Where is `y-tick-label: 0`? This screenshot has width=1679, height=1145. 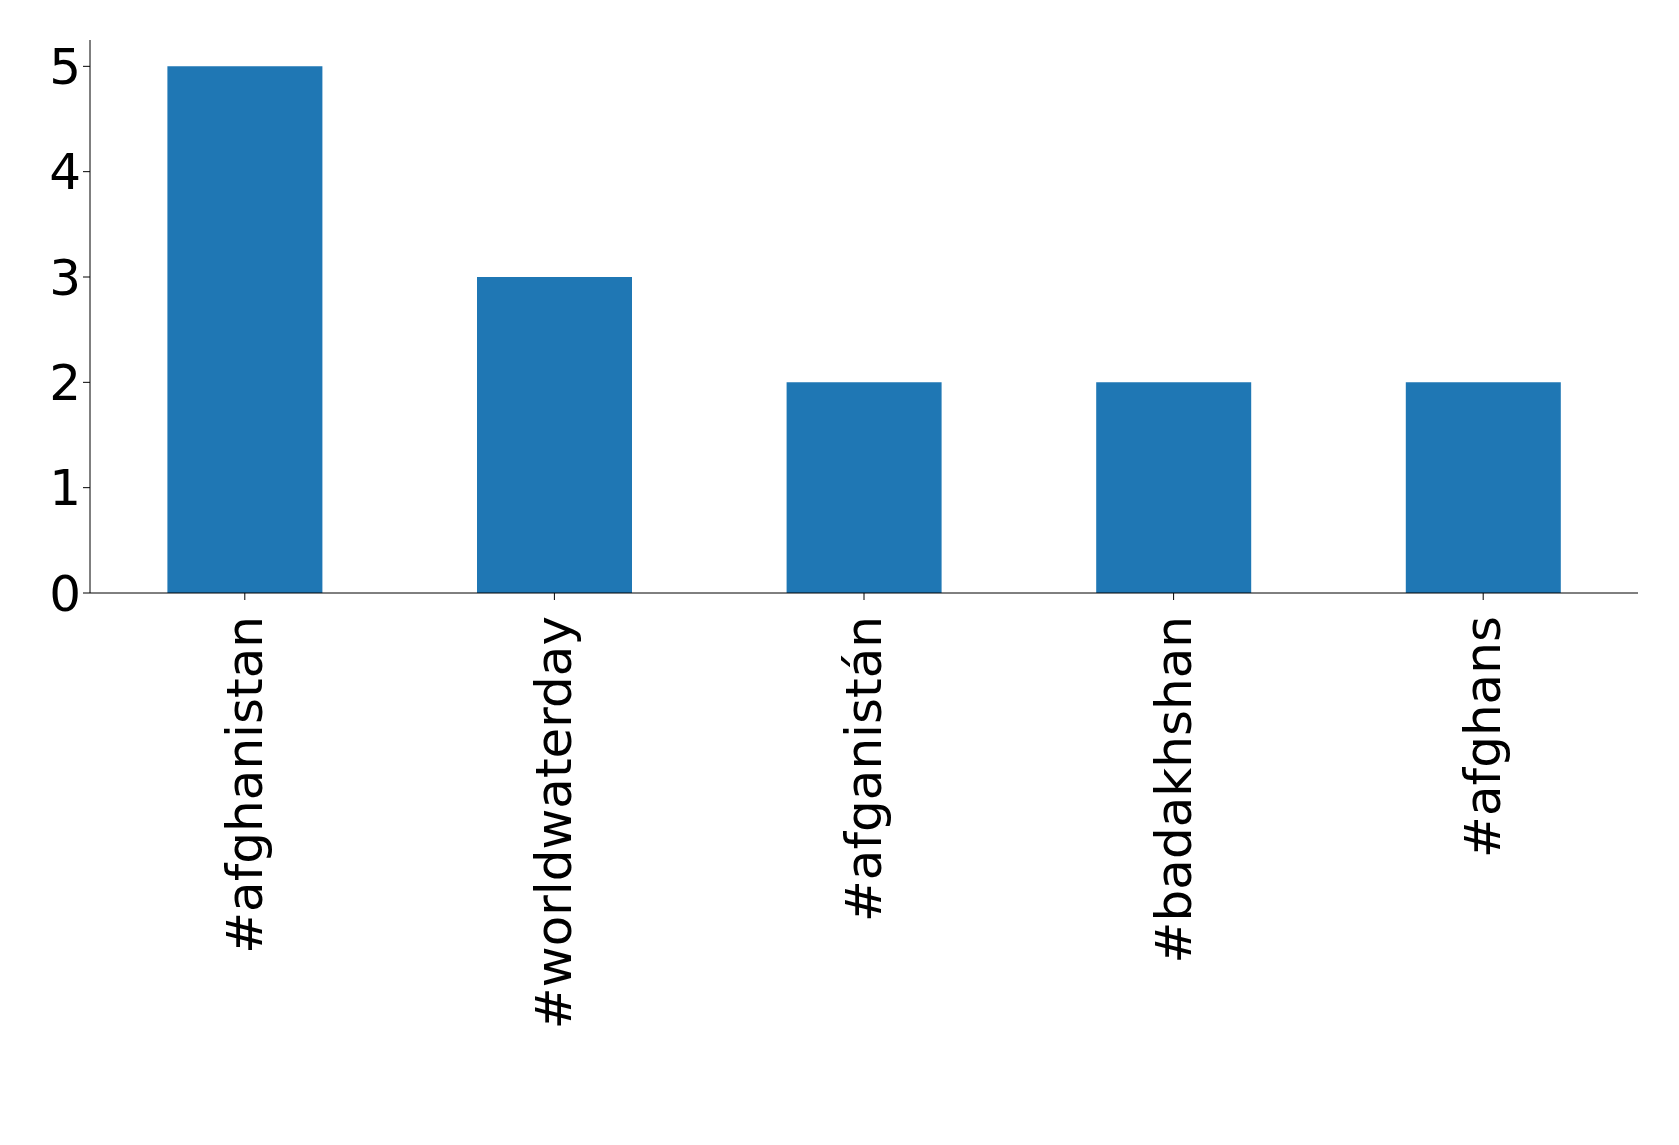 y-tick-label: 0 is located at coordinates (65, 593).